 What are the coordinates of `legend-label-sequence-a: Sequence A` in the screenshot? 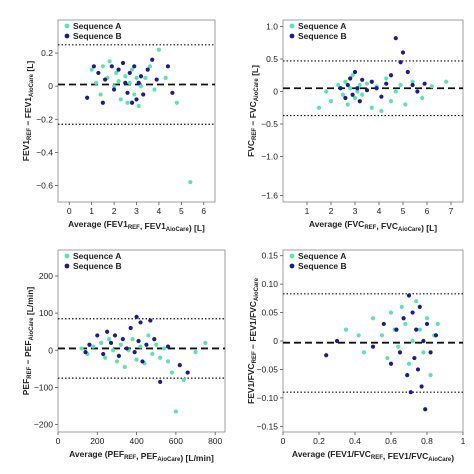 It's located at (322, 256).